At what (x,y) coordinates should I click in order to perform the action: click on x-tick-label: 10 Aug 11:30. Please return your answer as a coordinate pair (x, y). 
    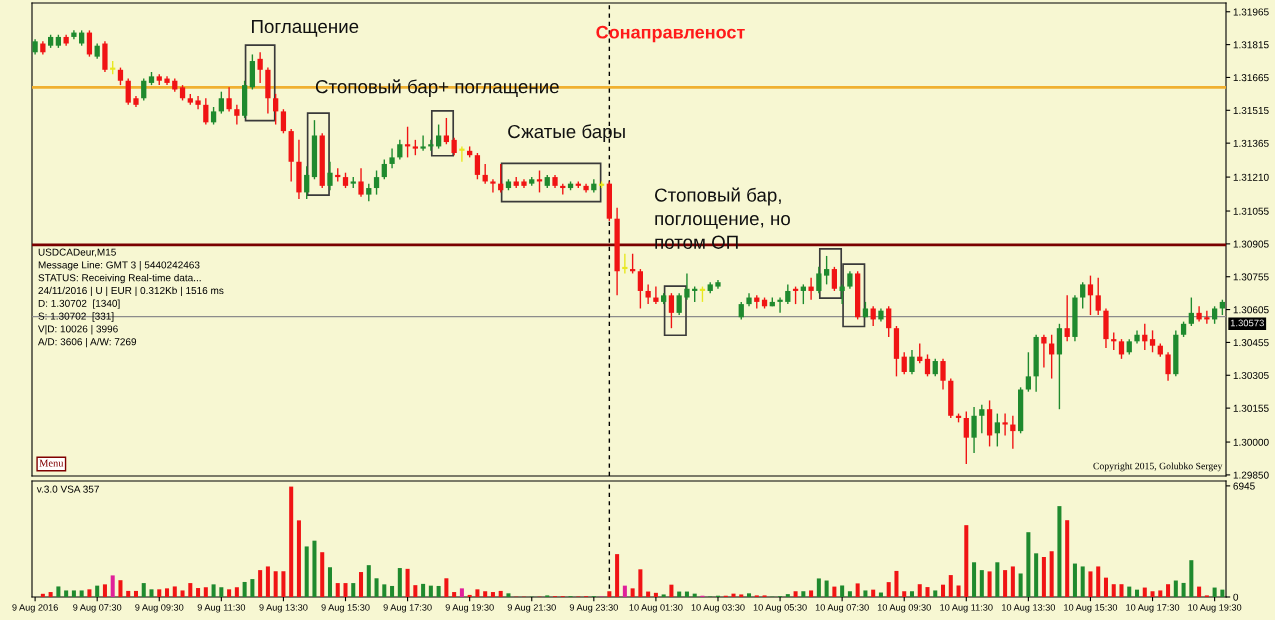
    Looking at the image, I should click on (966, 608).